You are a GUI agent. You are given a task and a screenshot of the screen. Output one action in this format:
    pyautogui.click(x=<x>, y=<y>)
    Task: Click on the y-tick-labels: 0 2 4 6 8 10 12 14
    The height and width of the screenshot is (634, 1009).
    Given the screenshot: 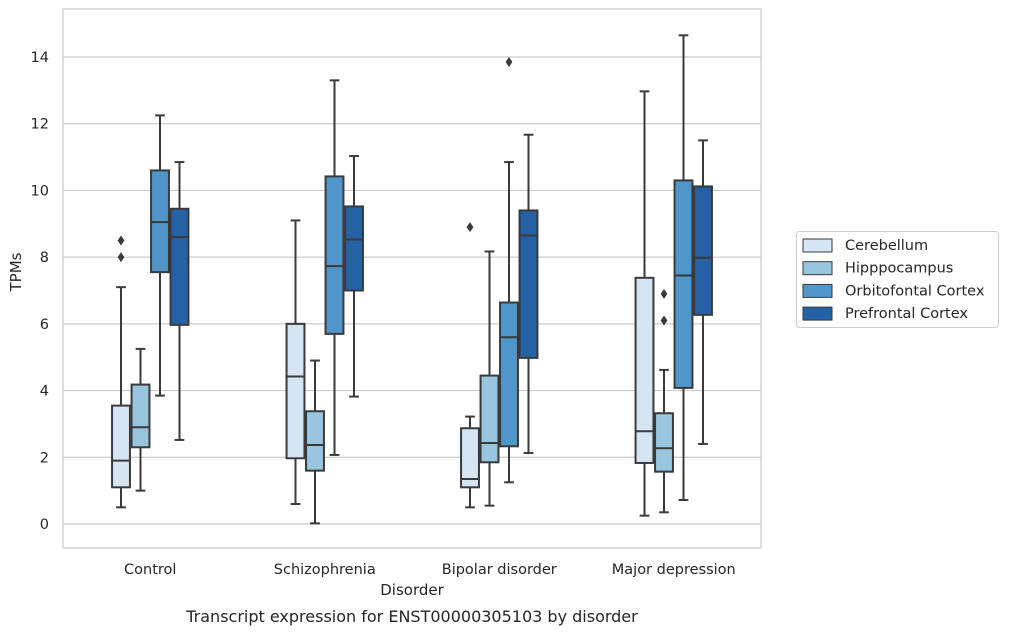 What is the action you would take?
    pyautogui.click(x=40, y=291)
    